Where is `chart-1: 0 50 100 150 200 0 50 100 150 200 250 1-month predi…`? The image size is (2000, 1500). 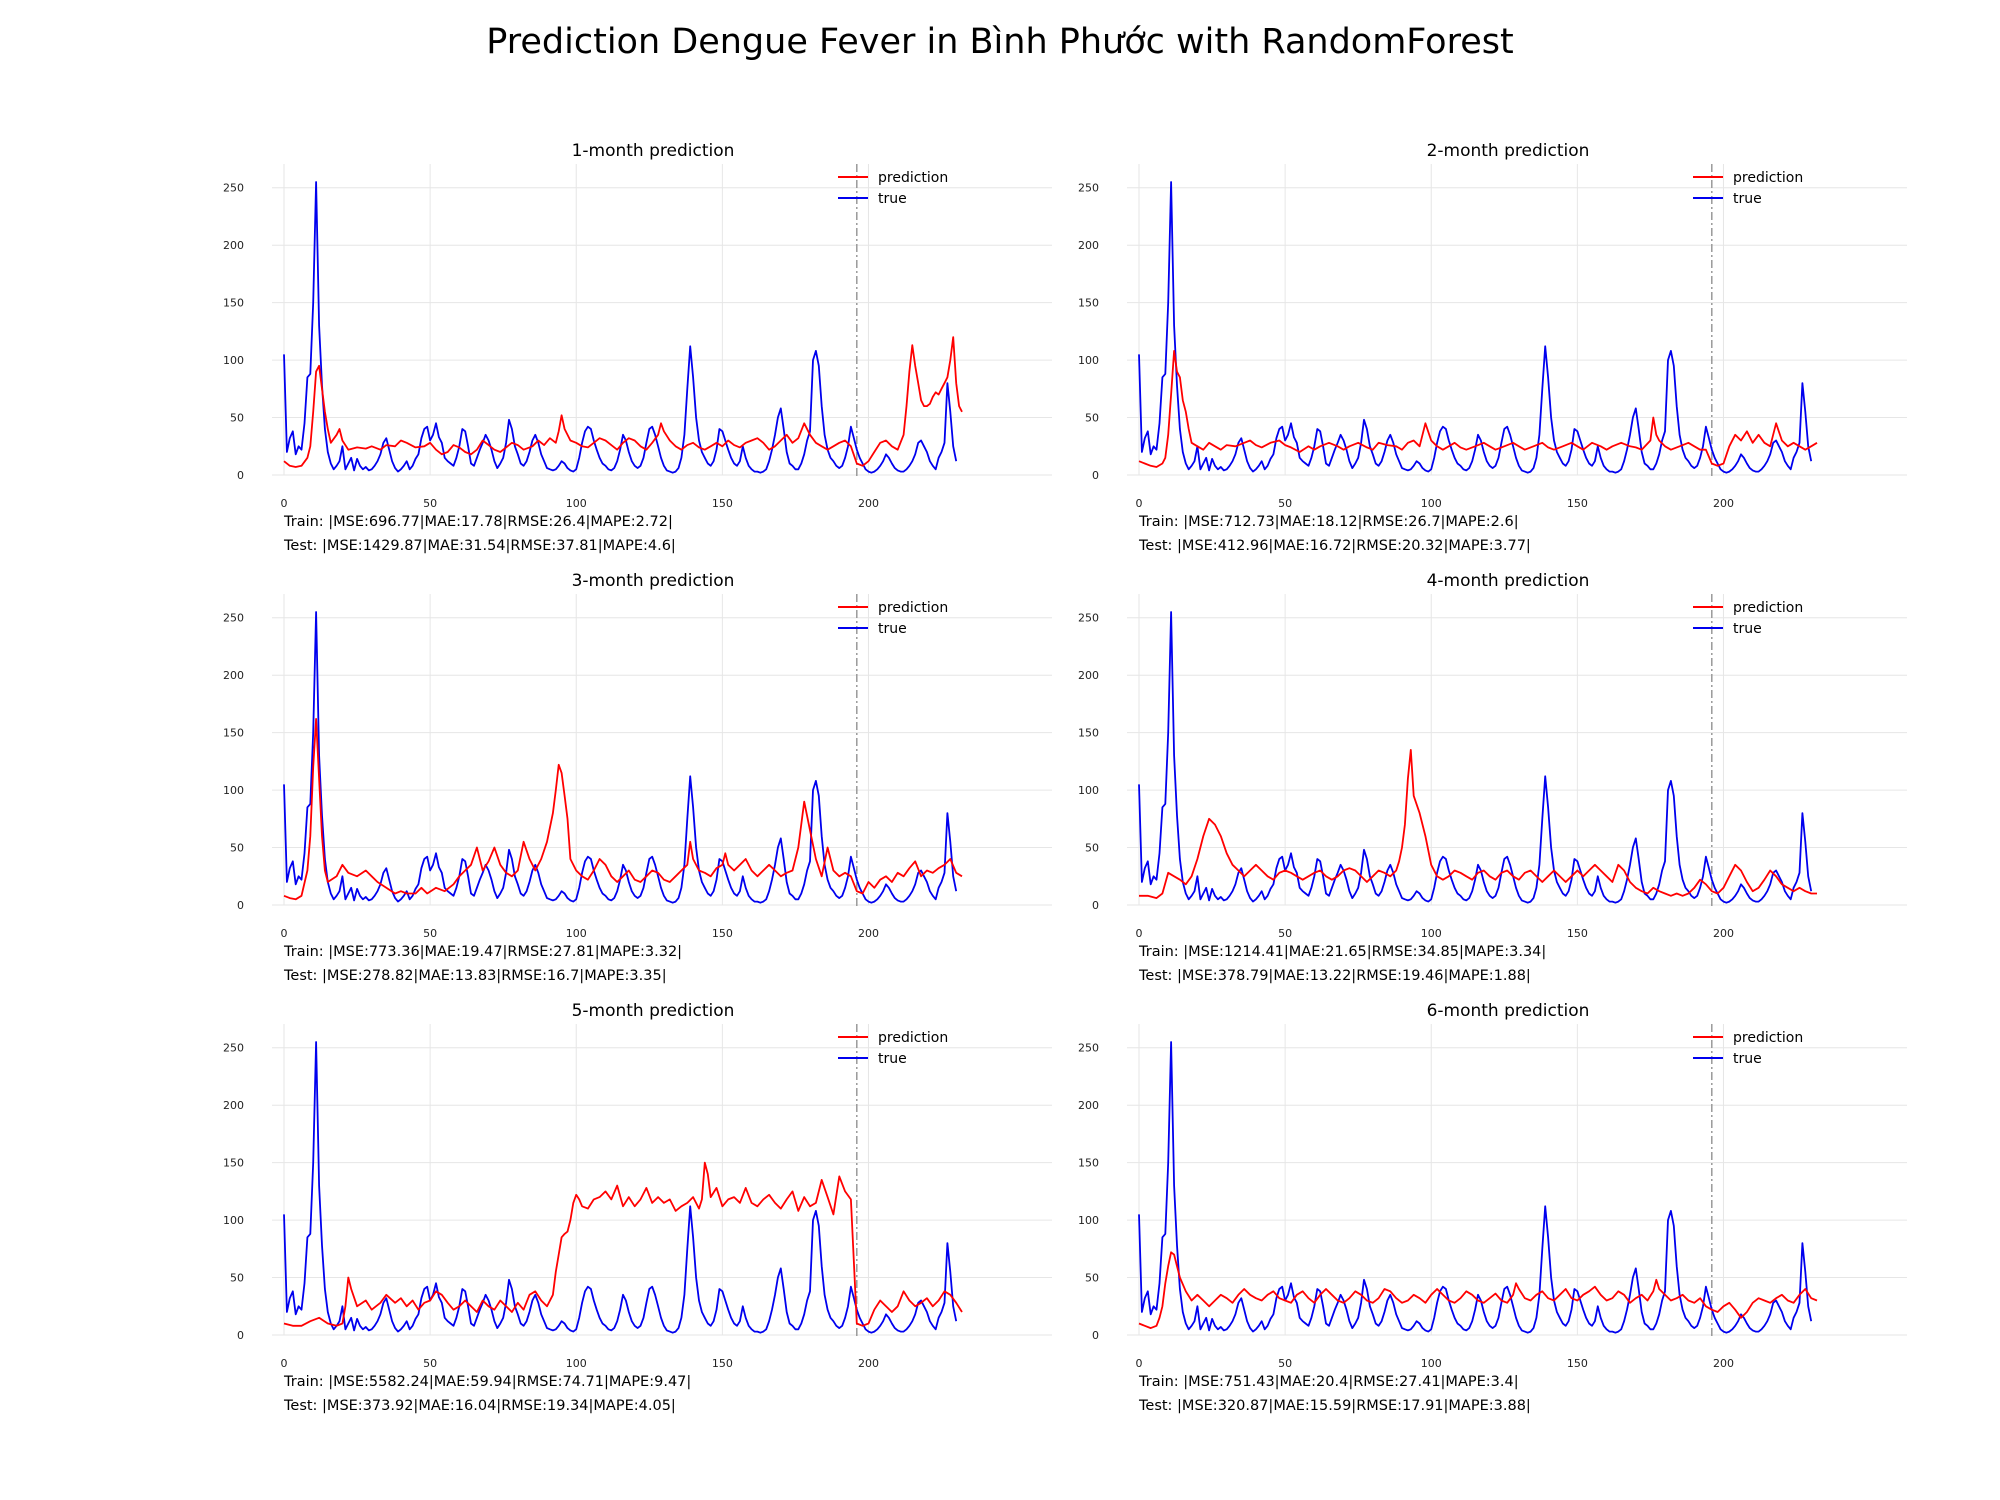 chart-1: 0 50 100 150 200 0 50 100 150 200 250 1-month predi… is located at coordinates (637, 325).